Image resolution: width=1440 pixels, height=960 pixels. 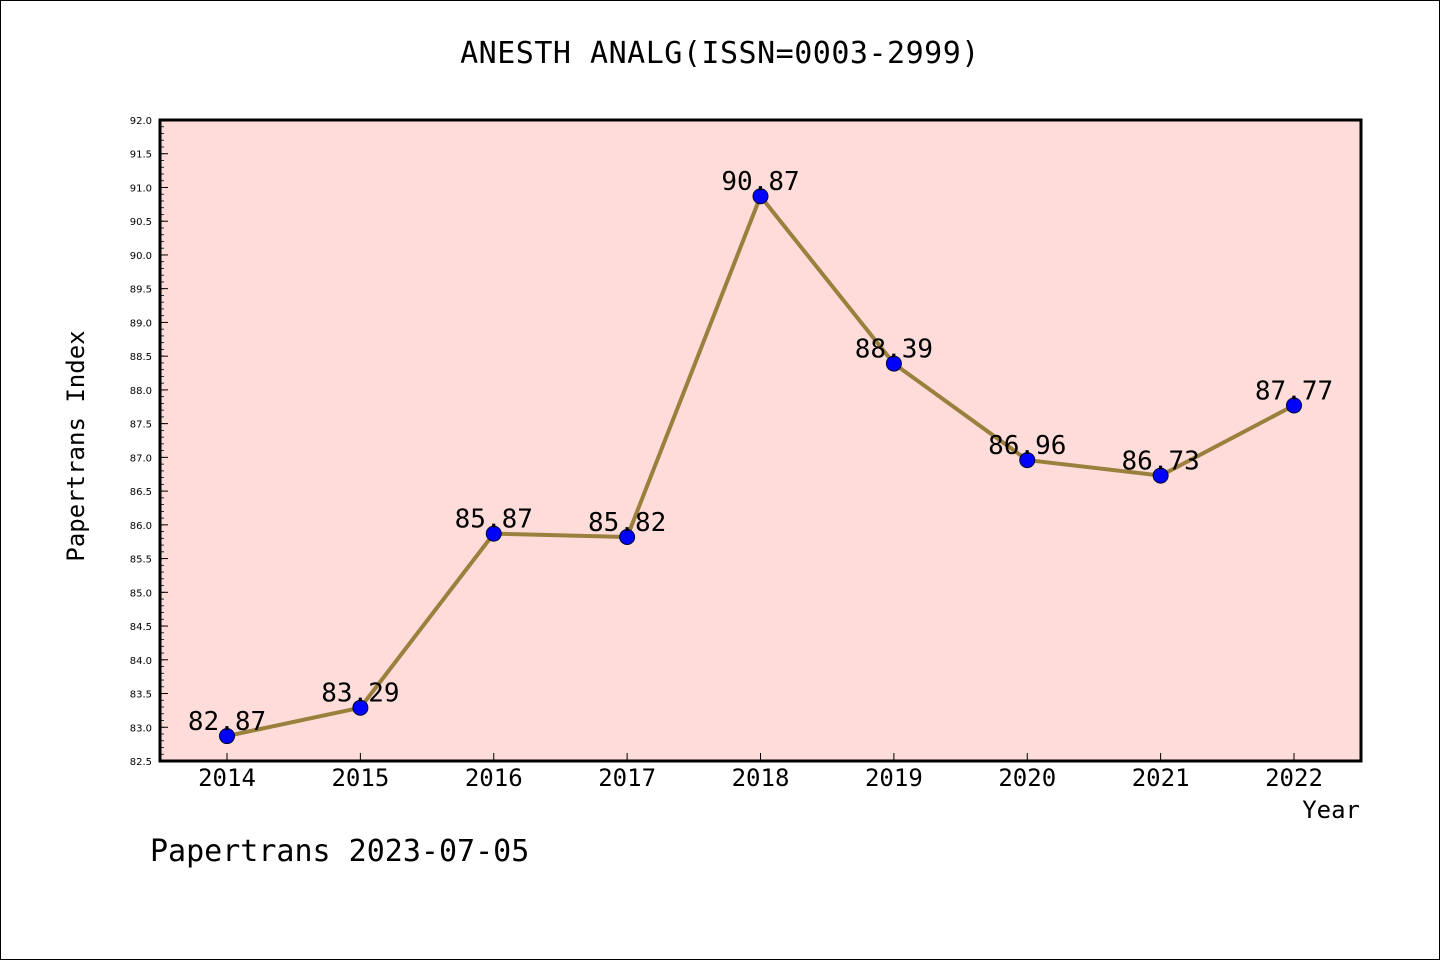 I want to click on footer-text: Papertrans 2023-07-05, so click(x=340, y=851).